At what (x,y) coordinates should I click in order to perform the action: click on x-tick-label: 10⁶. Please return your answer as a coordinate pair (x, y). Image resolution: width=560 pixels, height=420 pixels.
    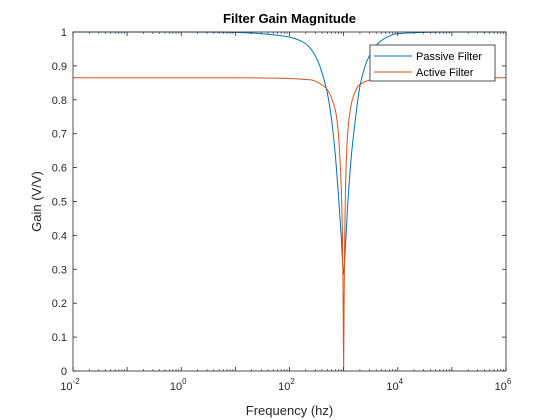
    Looking at the image, I should click on (503, 385).